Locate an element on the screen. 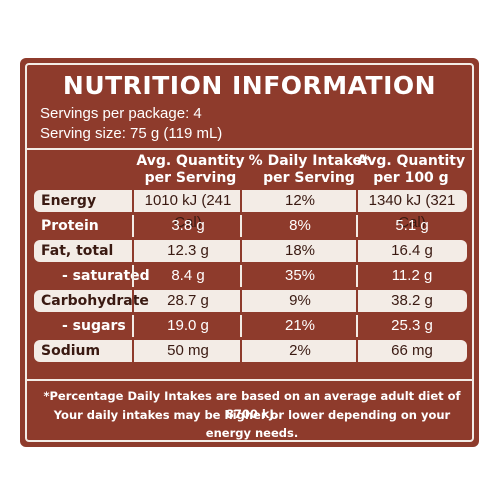  per-serving-value: 3.8 g is located at coordinates (188, 225).